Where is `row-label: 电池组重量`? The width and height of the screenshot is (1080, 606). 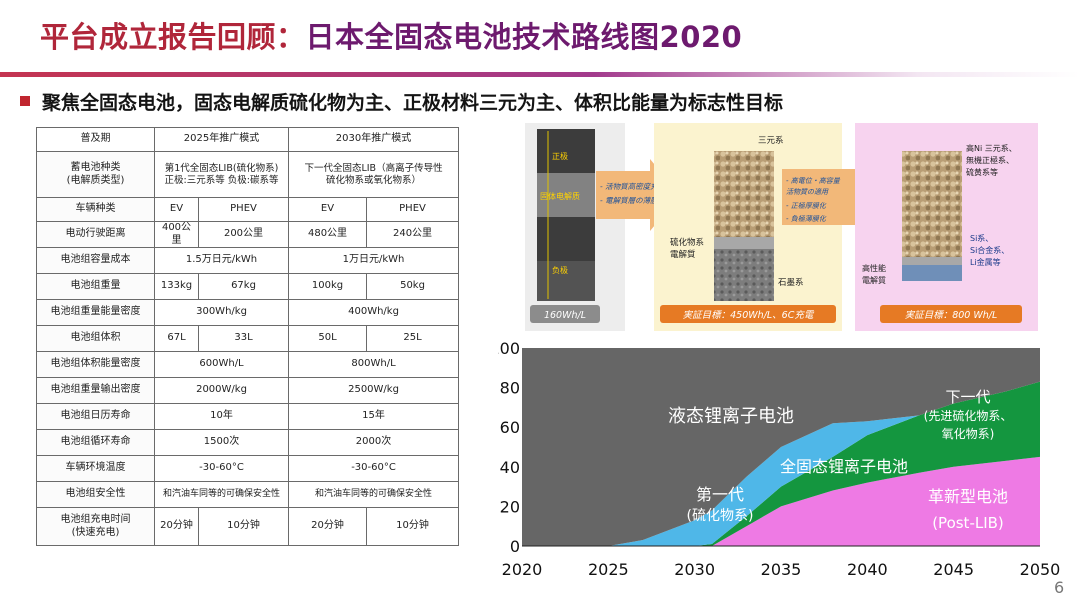
row-label: 电池组重量 is located at coordinates (95, 286).